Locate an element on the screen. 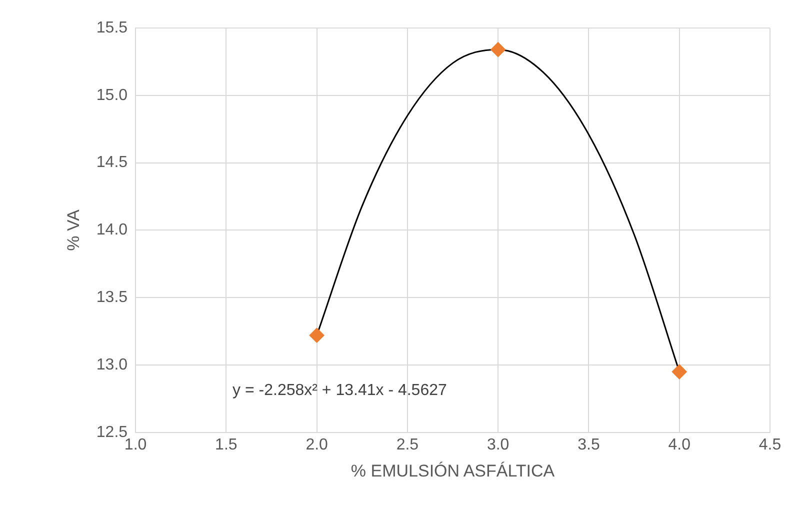 The image size is (804, 506). x-axis-title: % EMULSIÓN ASFÁLTICA is located at coordinates (453, 470).